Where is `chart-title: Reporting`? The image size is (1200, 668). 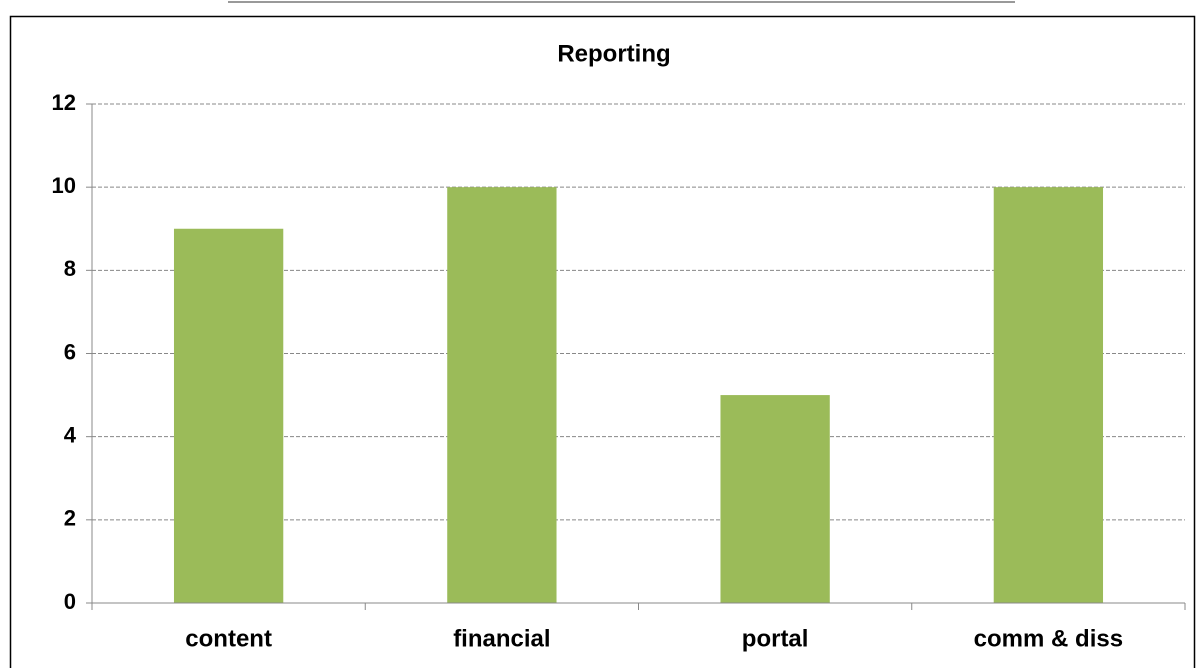
chart-title: Reporting is located at coordinates (613, 53).